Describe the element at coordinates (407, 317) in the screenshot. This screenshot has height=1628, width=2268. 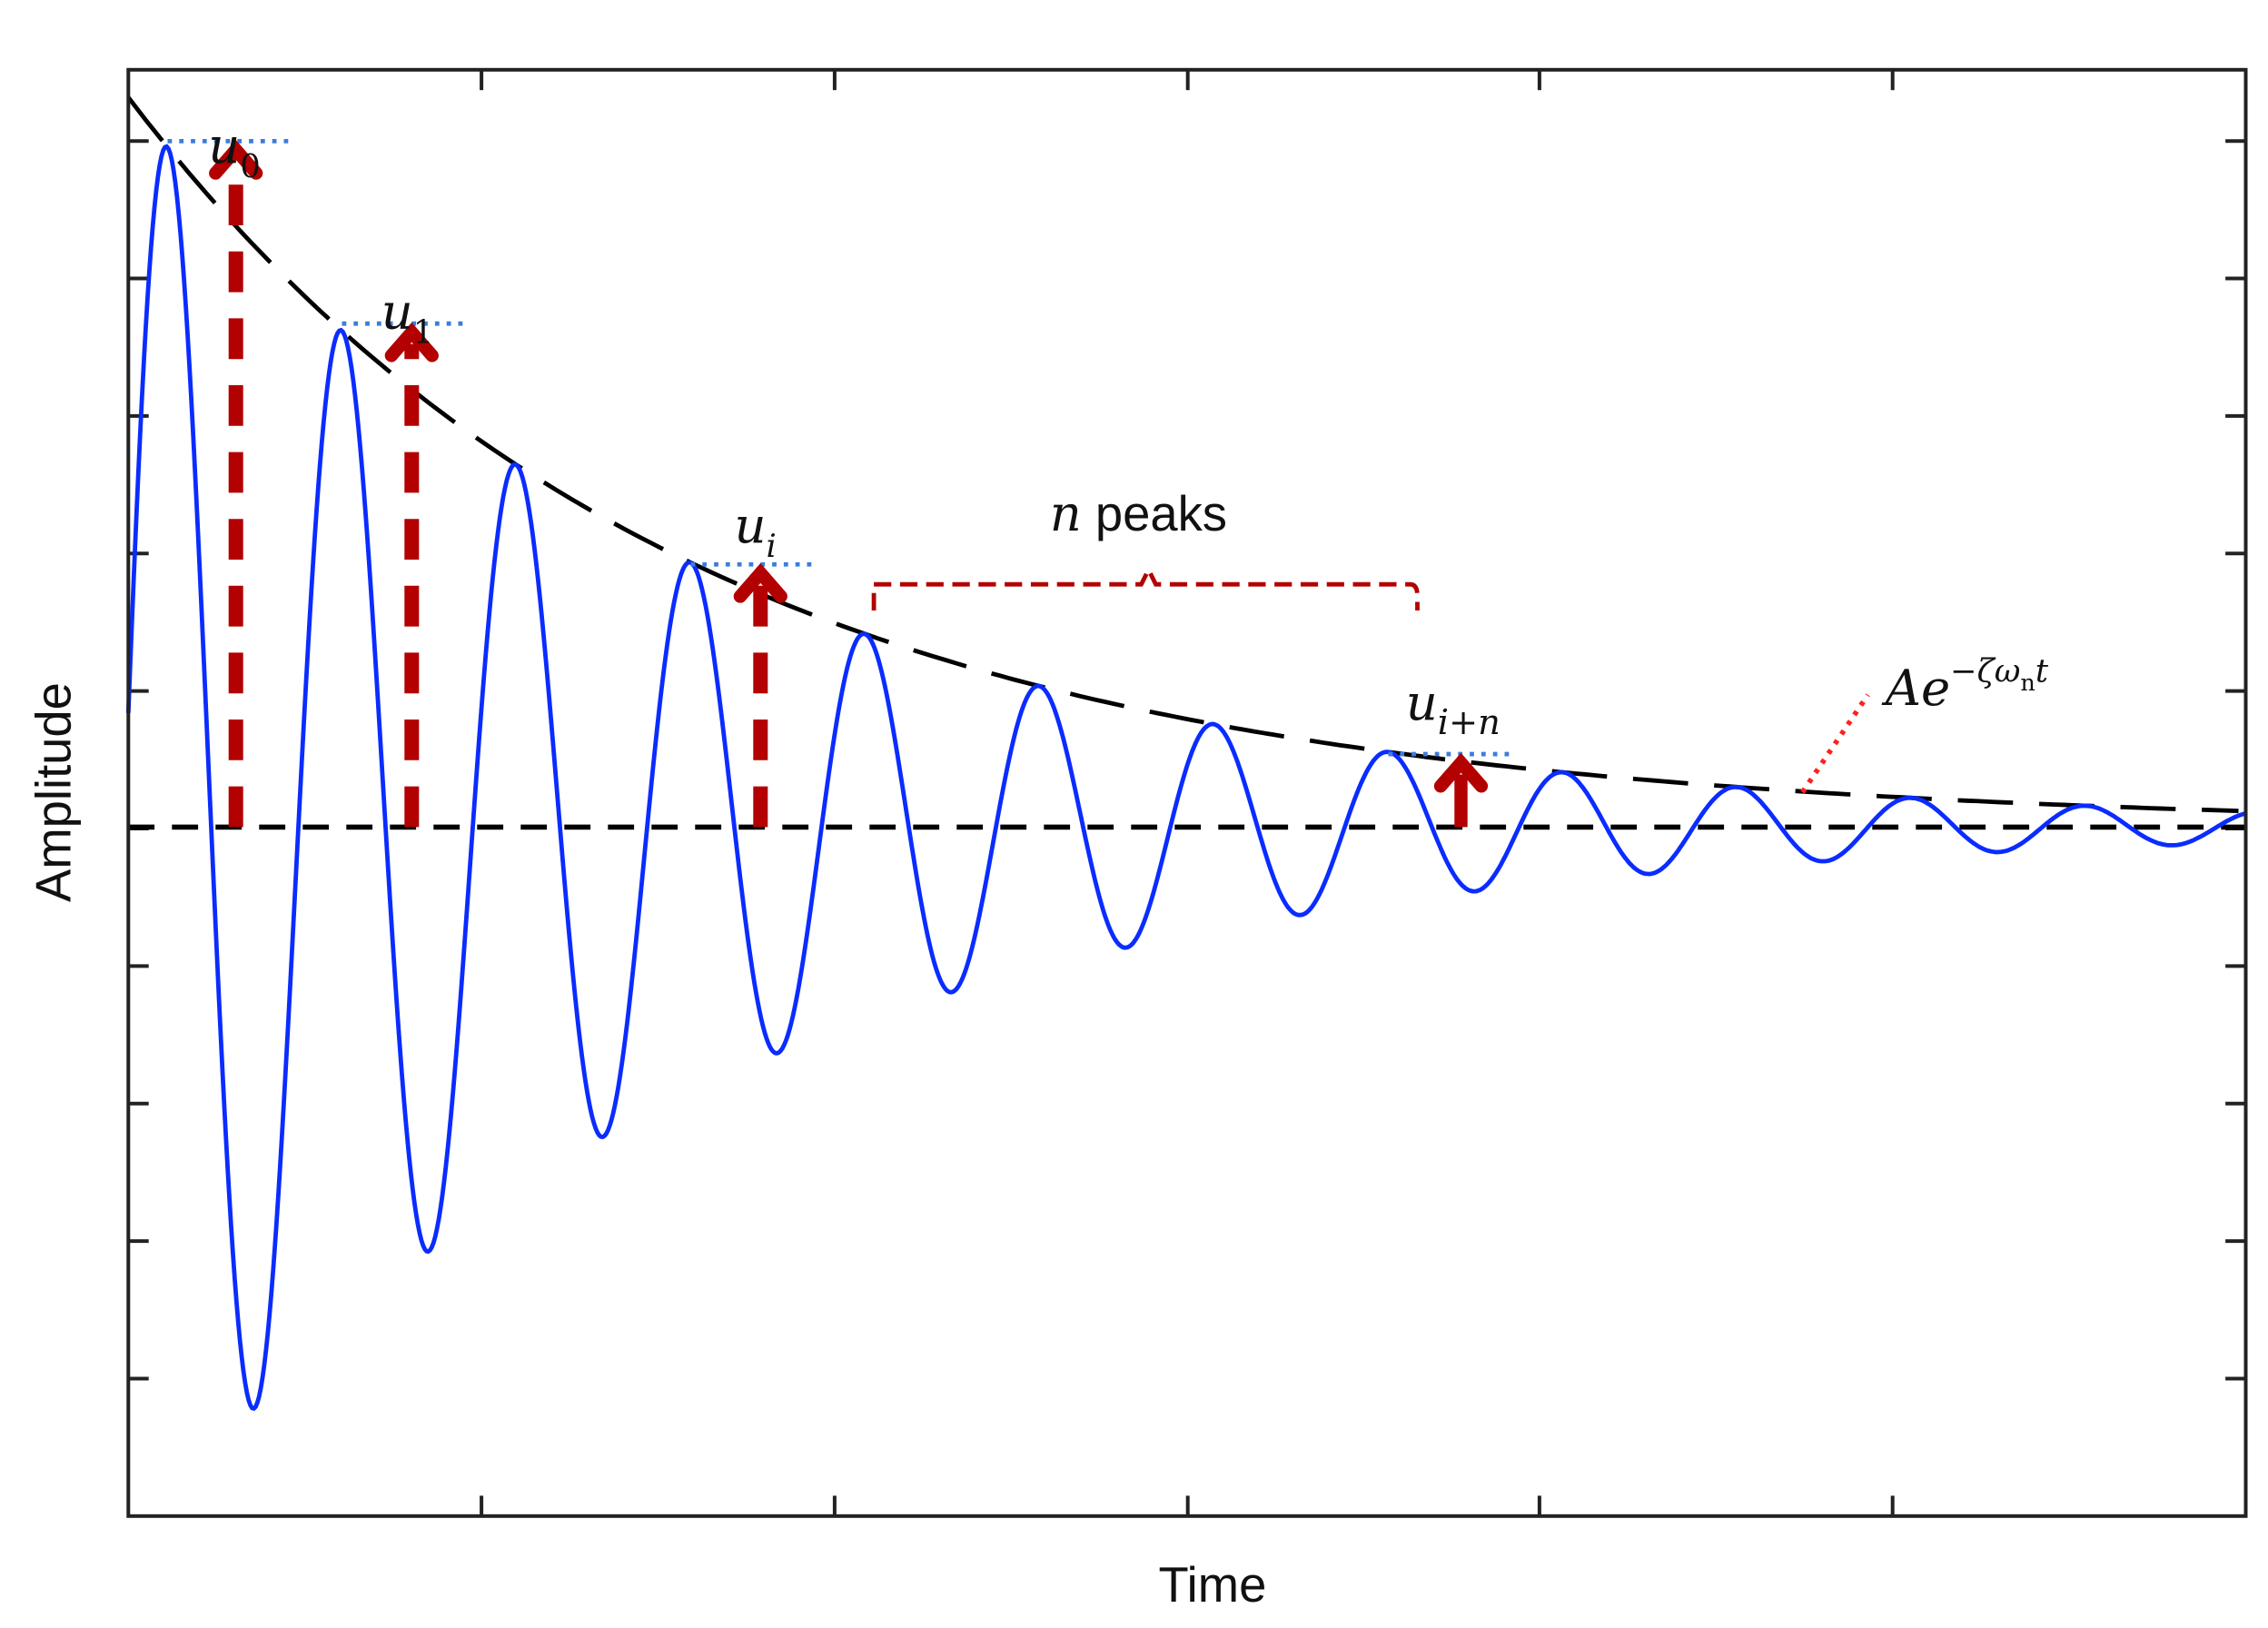
I see `label-u1: u1` at that location.